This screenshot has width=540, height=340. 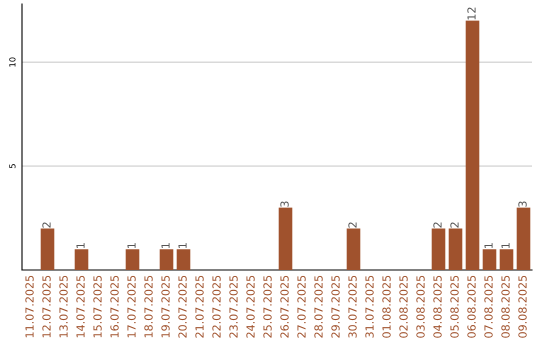 What do you see at coordinates (233, 307) in the screenshot?
I see `x-tick-label: 23.07.2025` at bounding box center [233, 307].